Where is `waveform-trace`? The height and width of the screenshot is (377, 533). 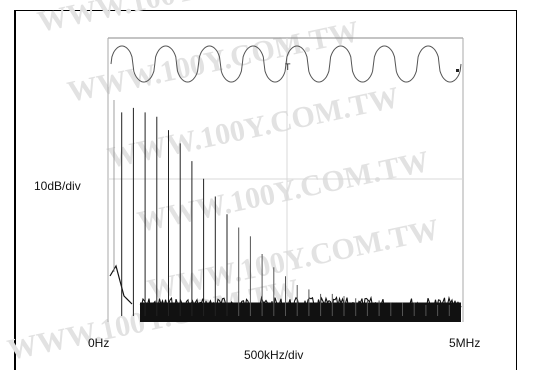 waveform-trace is located at coordinates (286, 64).